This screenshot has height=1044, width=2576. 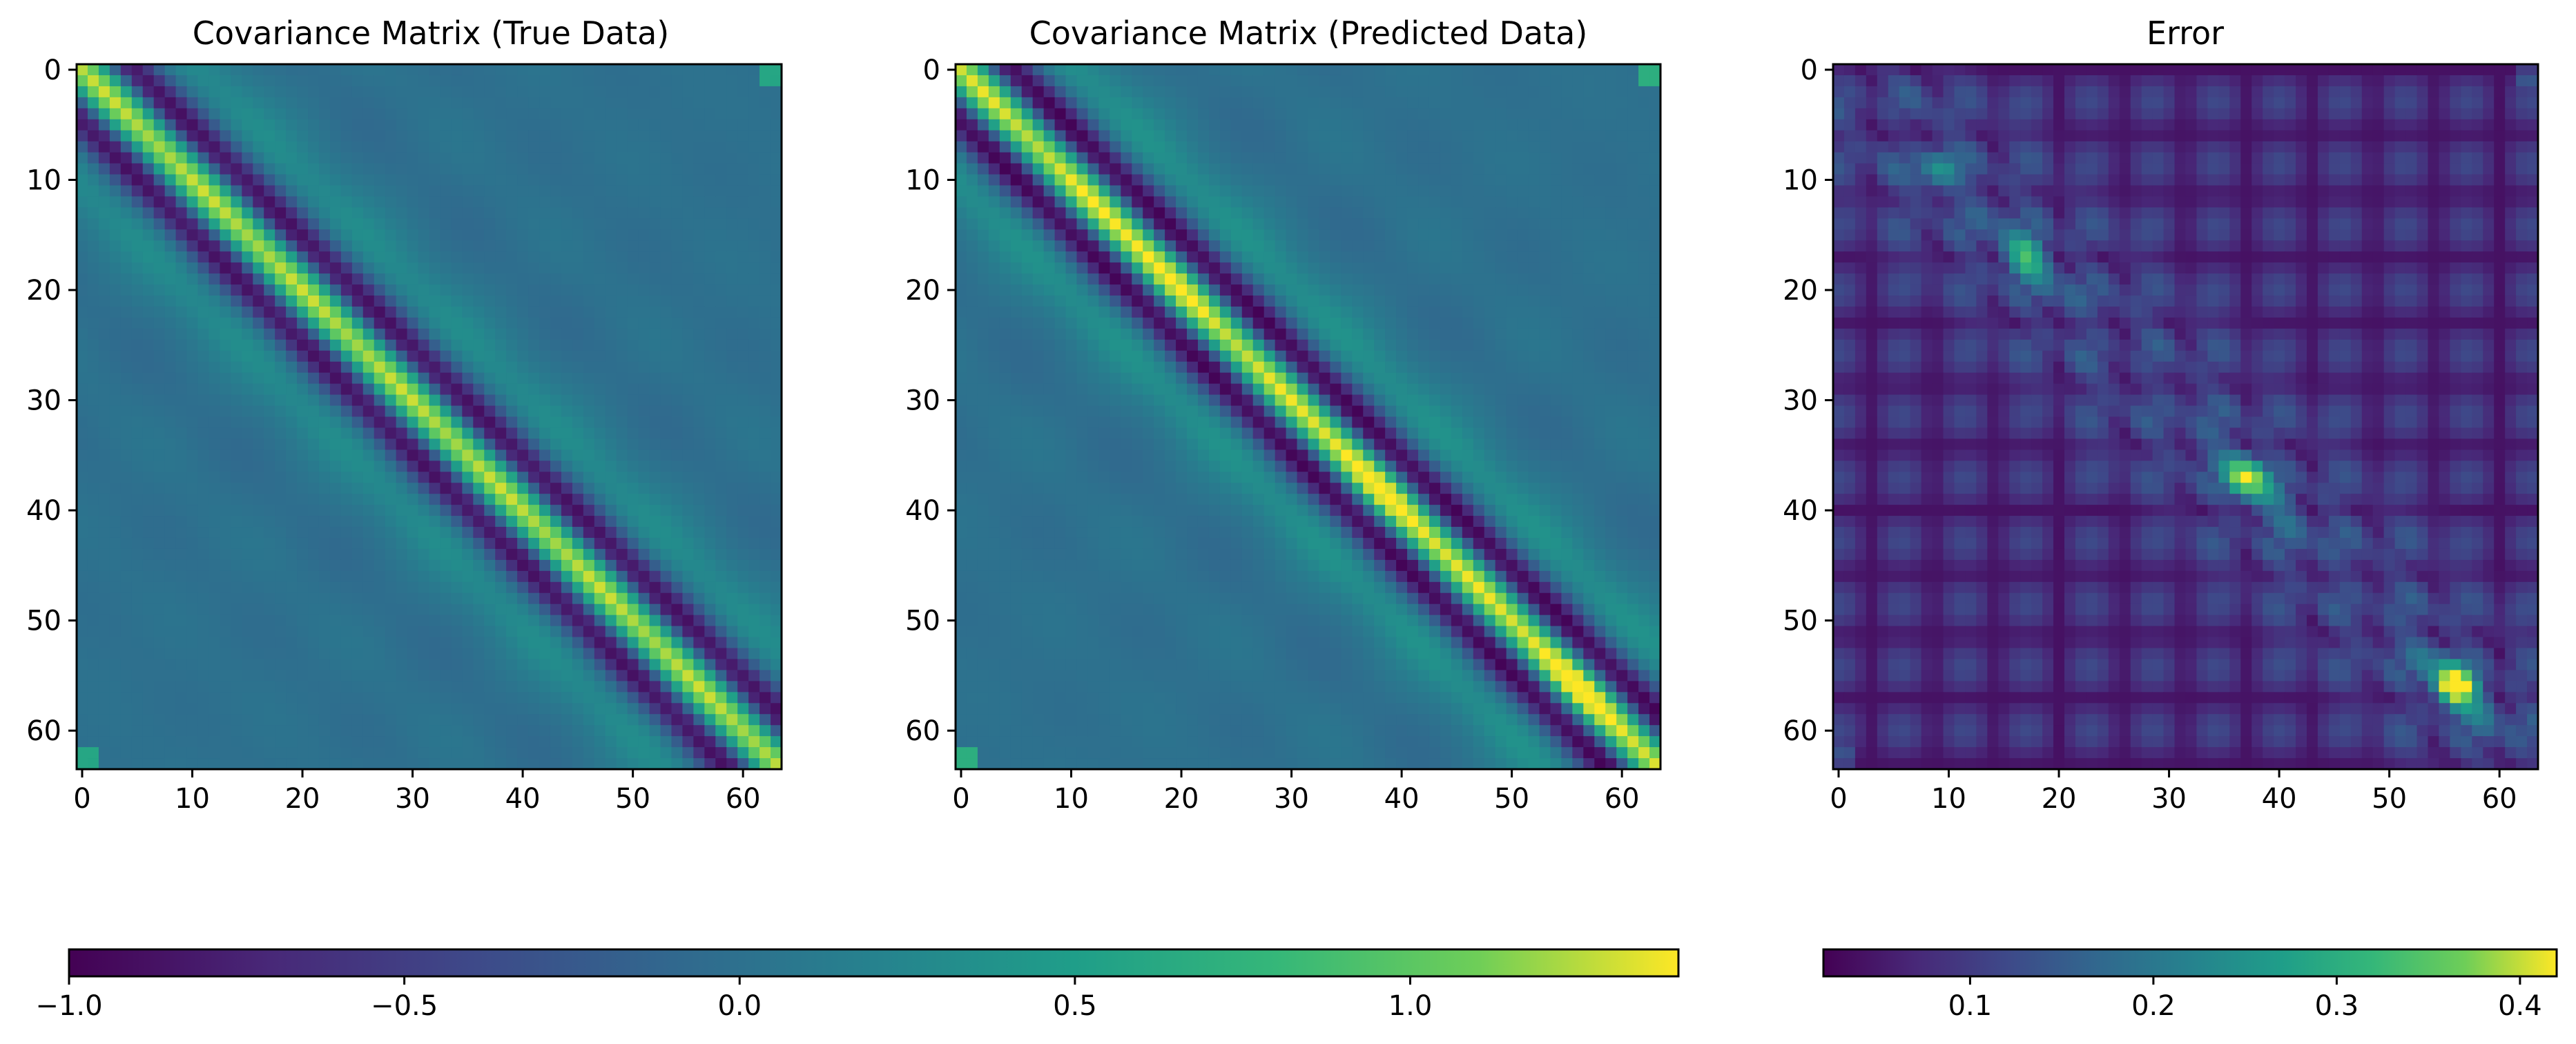 What do you see at coordinates (302, 799) in the screenshot?
I see `x-tick-label: 20` at bounding box center [302, 799].